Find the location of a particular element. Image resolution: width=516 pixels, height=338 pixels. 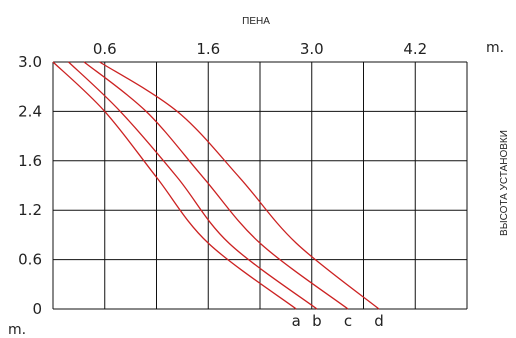

curve-label-a: a is located at coordinates (296, 321).